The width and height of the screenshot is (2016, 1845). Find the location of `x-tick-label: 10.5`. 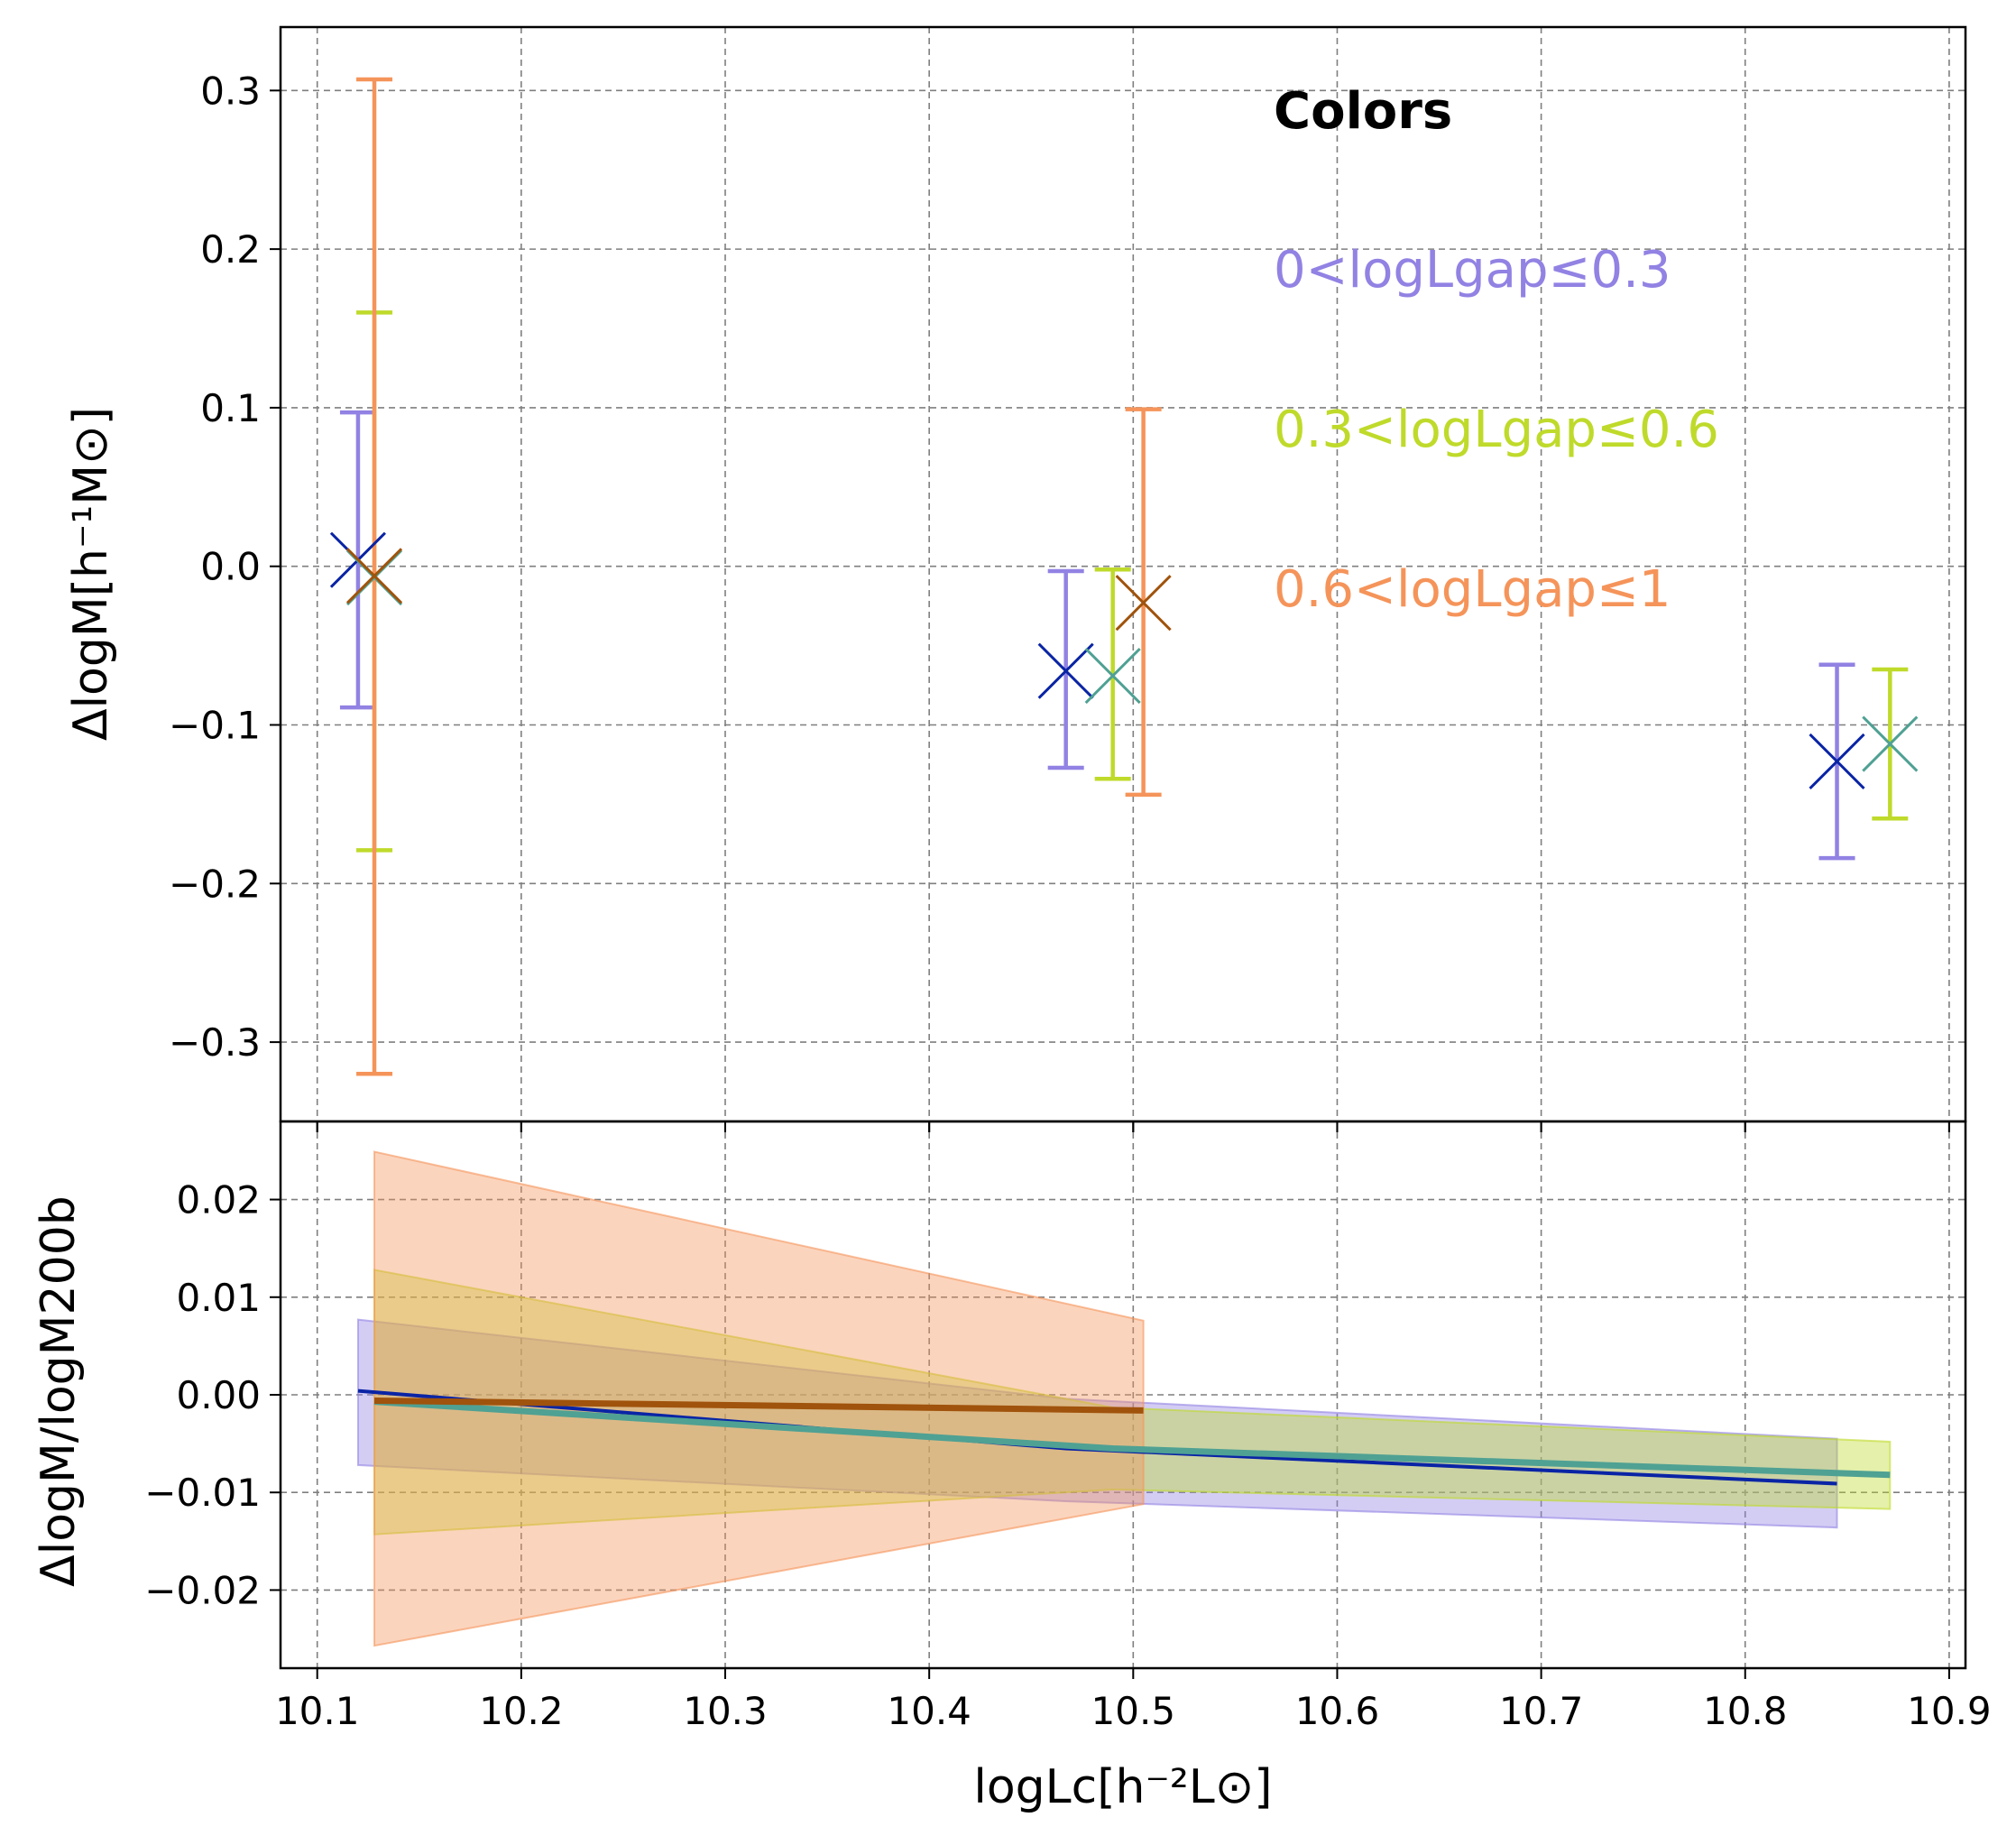

x-tick-label: 10.5 is located at coordinates (1133, 1711).